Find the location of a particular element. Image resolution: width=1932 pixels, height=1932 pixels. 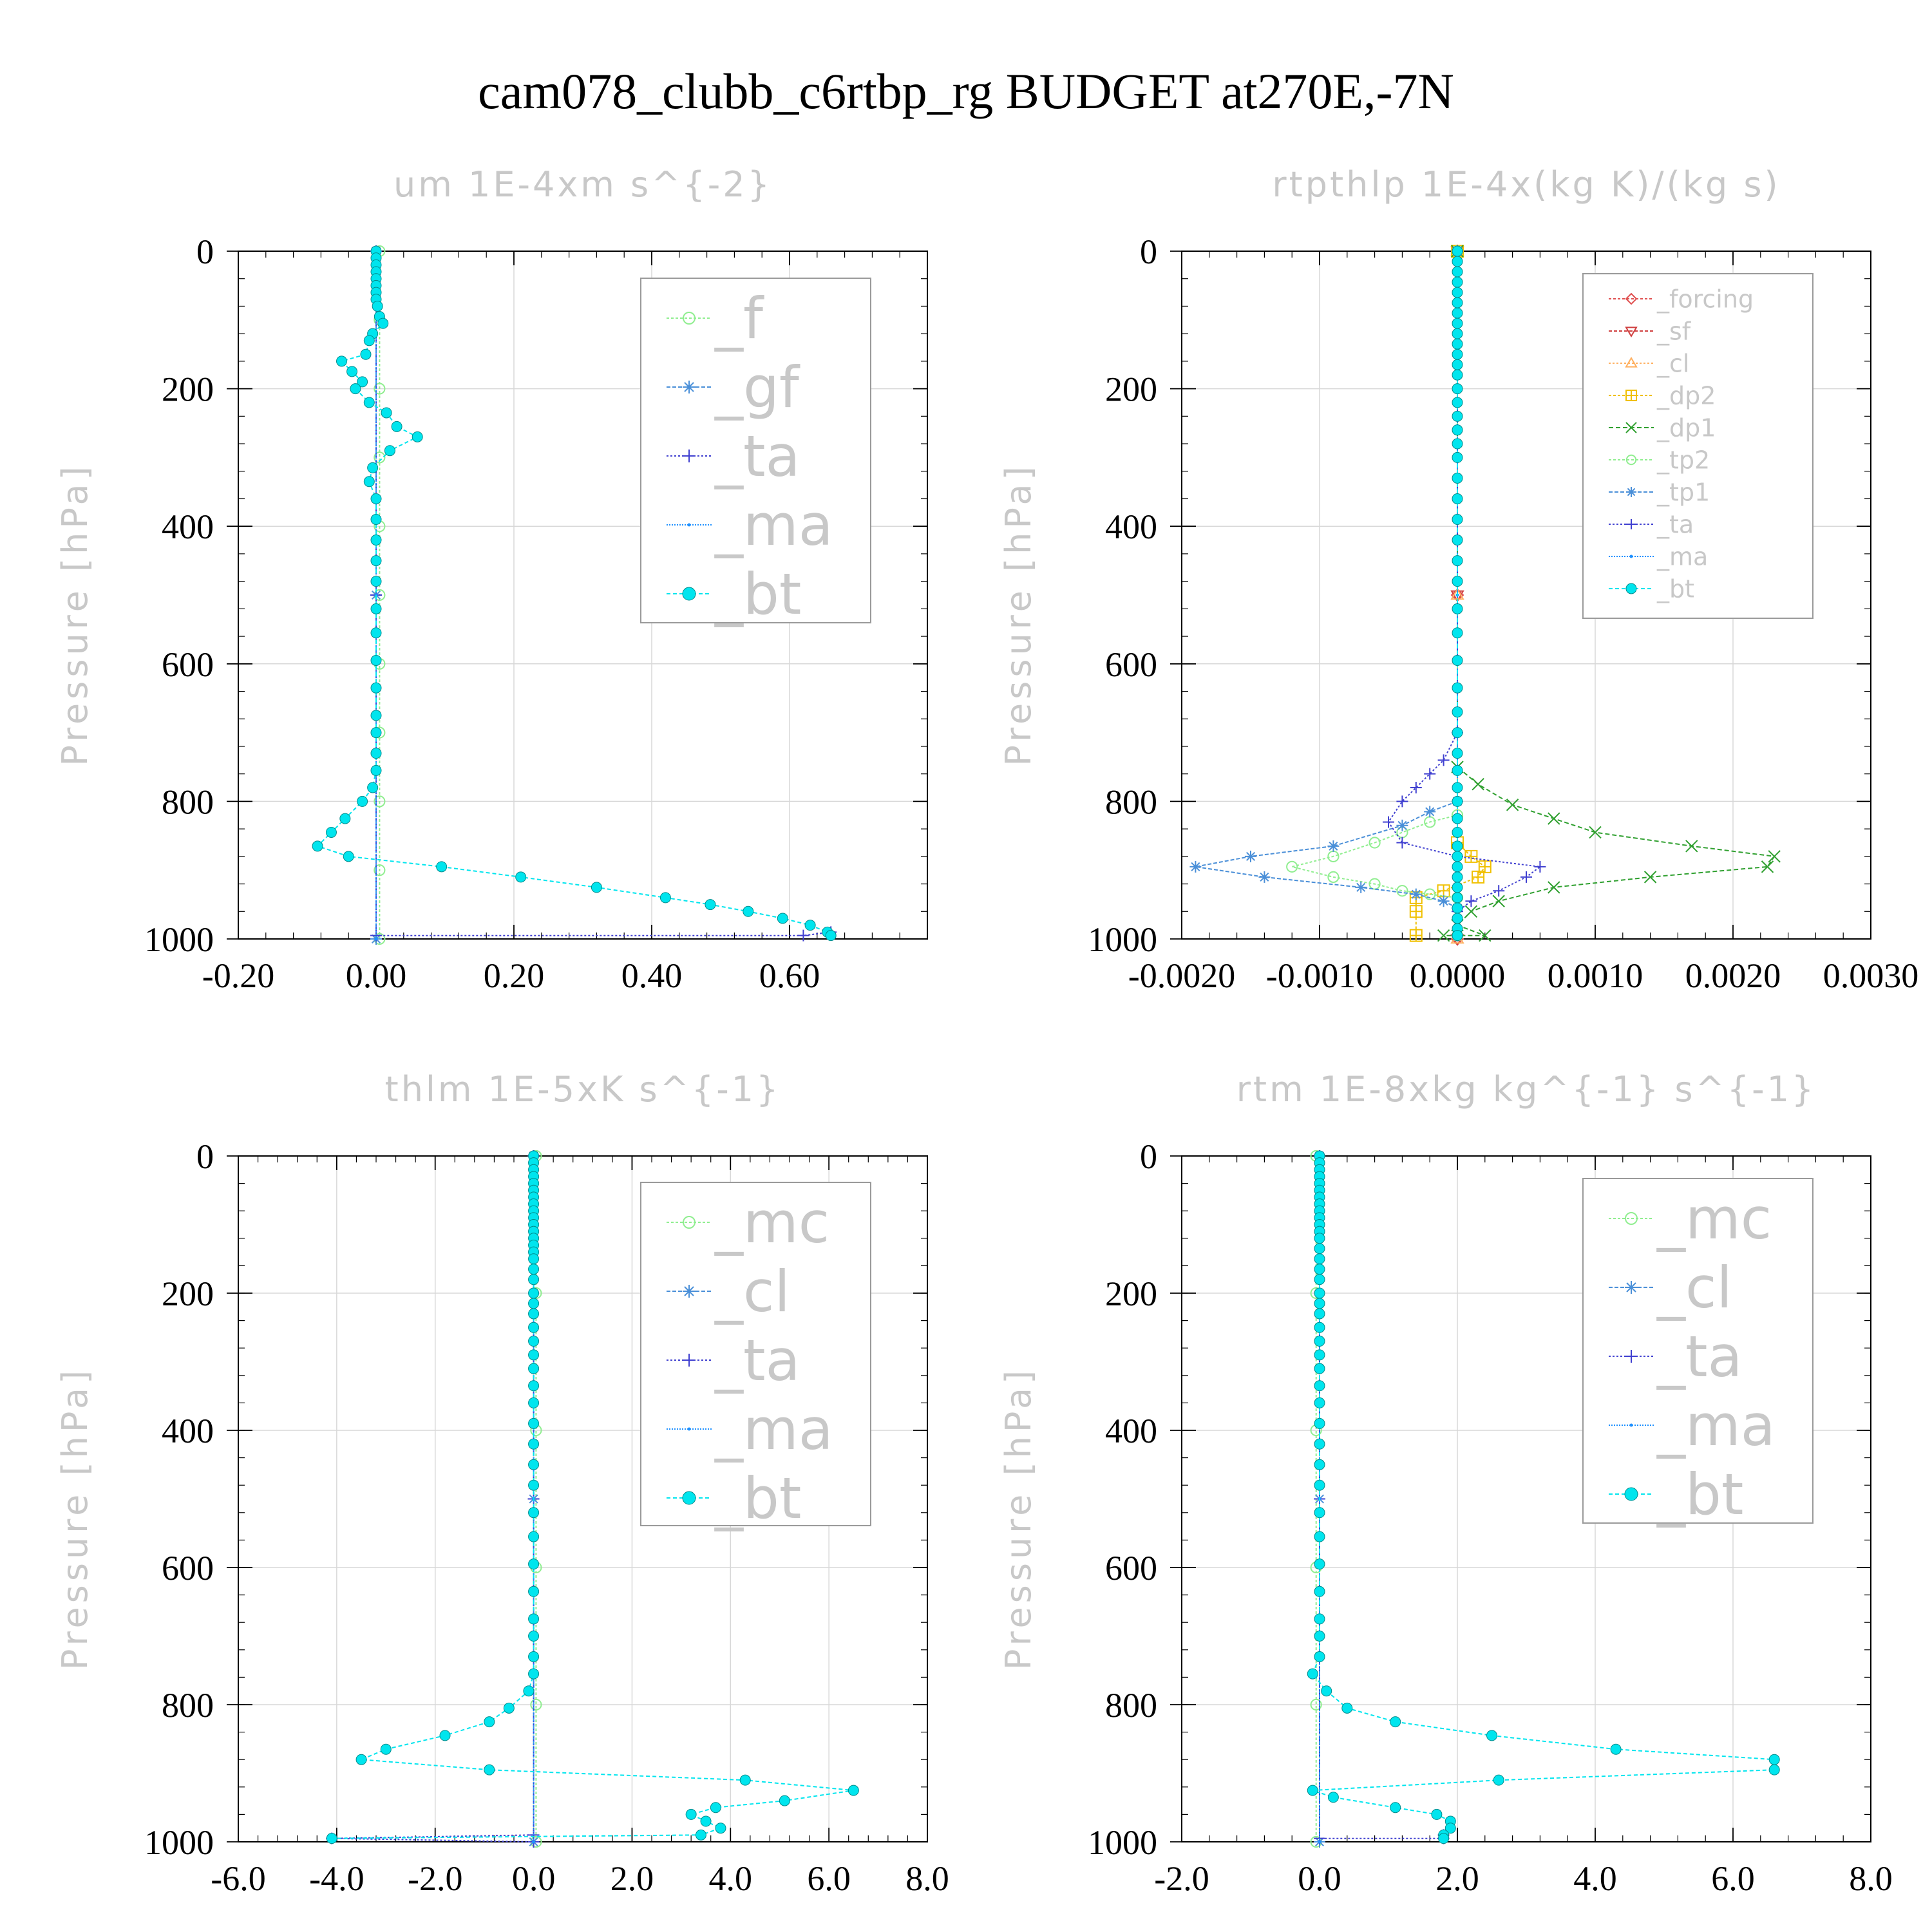

legend-label: _cl is located at coordinates (752, 1291).